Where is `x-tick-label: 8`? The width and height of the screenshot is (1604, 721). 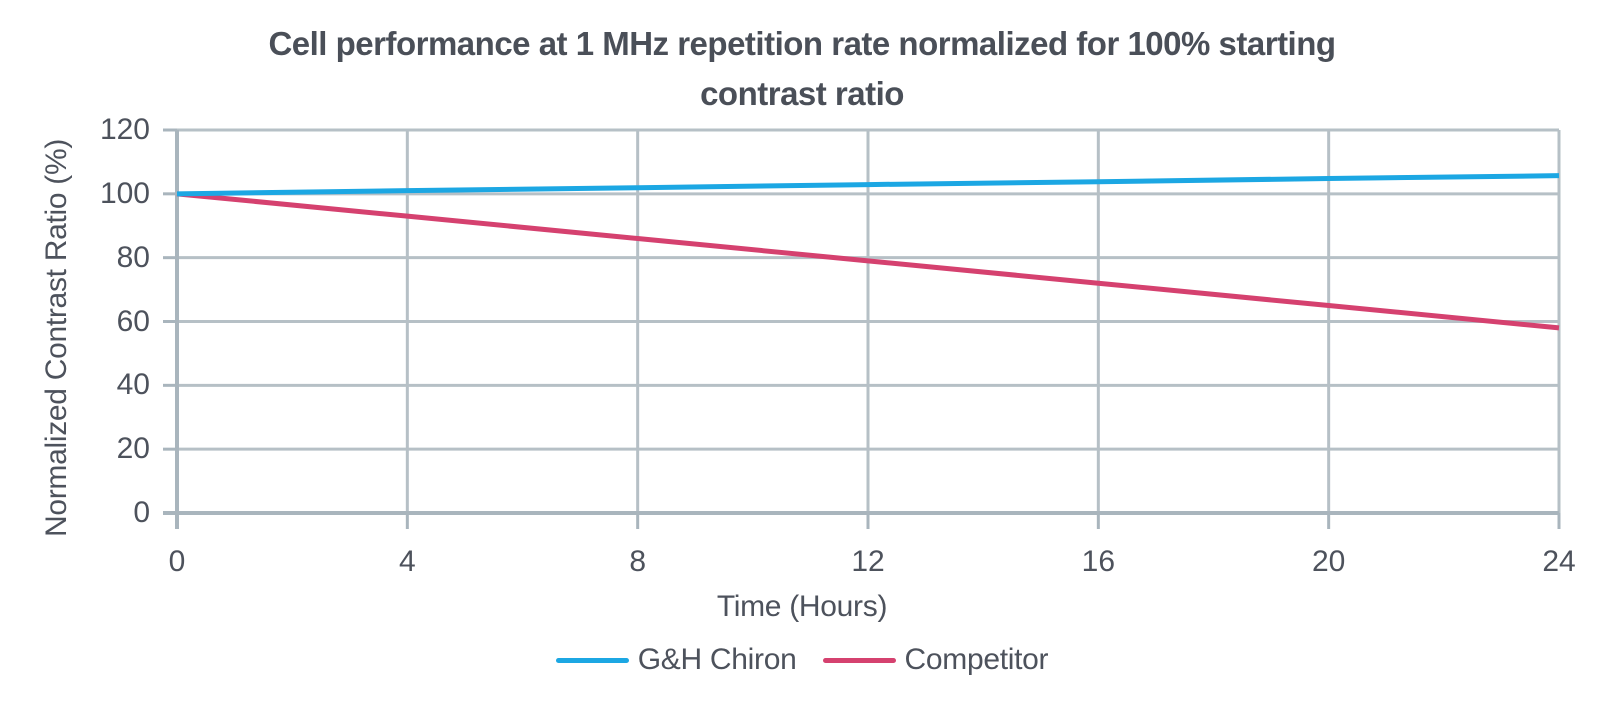 x-tick-label: 8 is located at coordinates (637, 561).